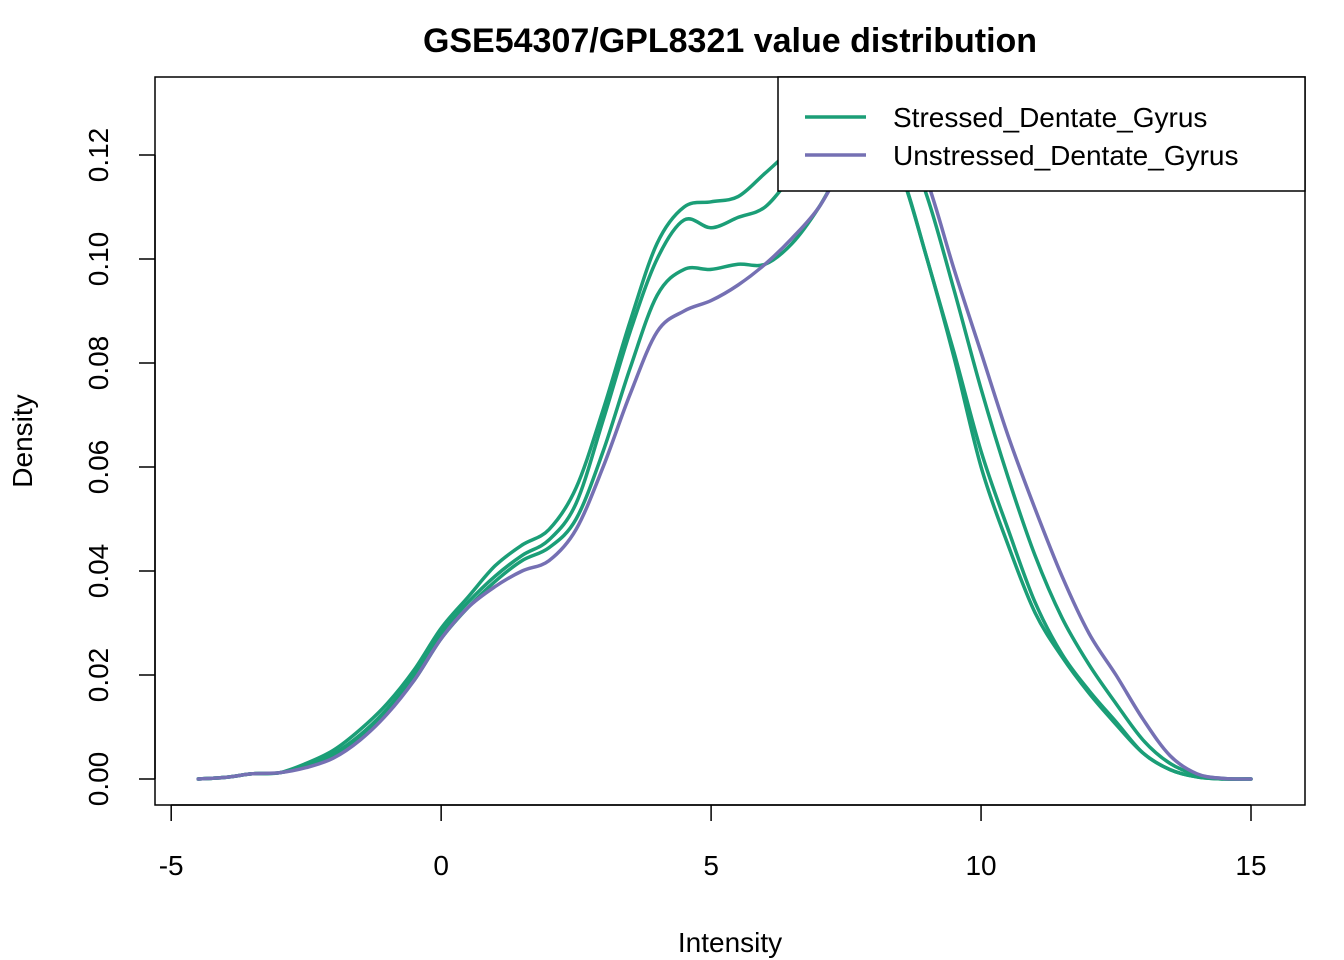 The width and height of the screenshot is (1344, 960). I want to click on x-tick-label: 0, so click(441, 865).